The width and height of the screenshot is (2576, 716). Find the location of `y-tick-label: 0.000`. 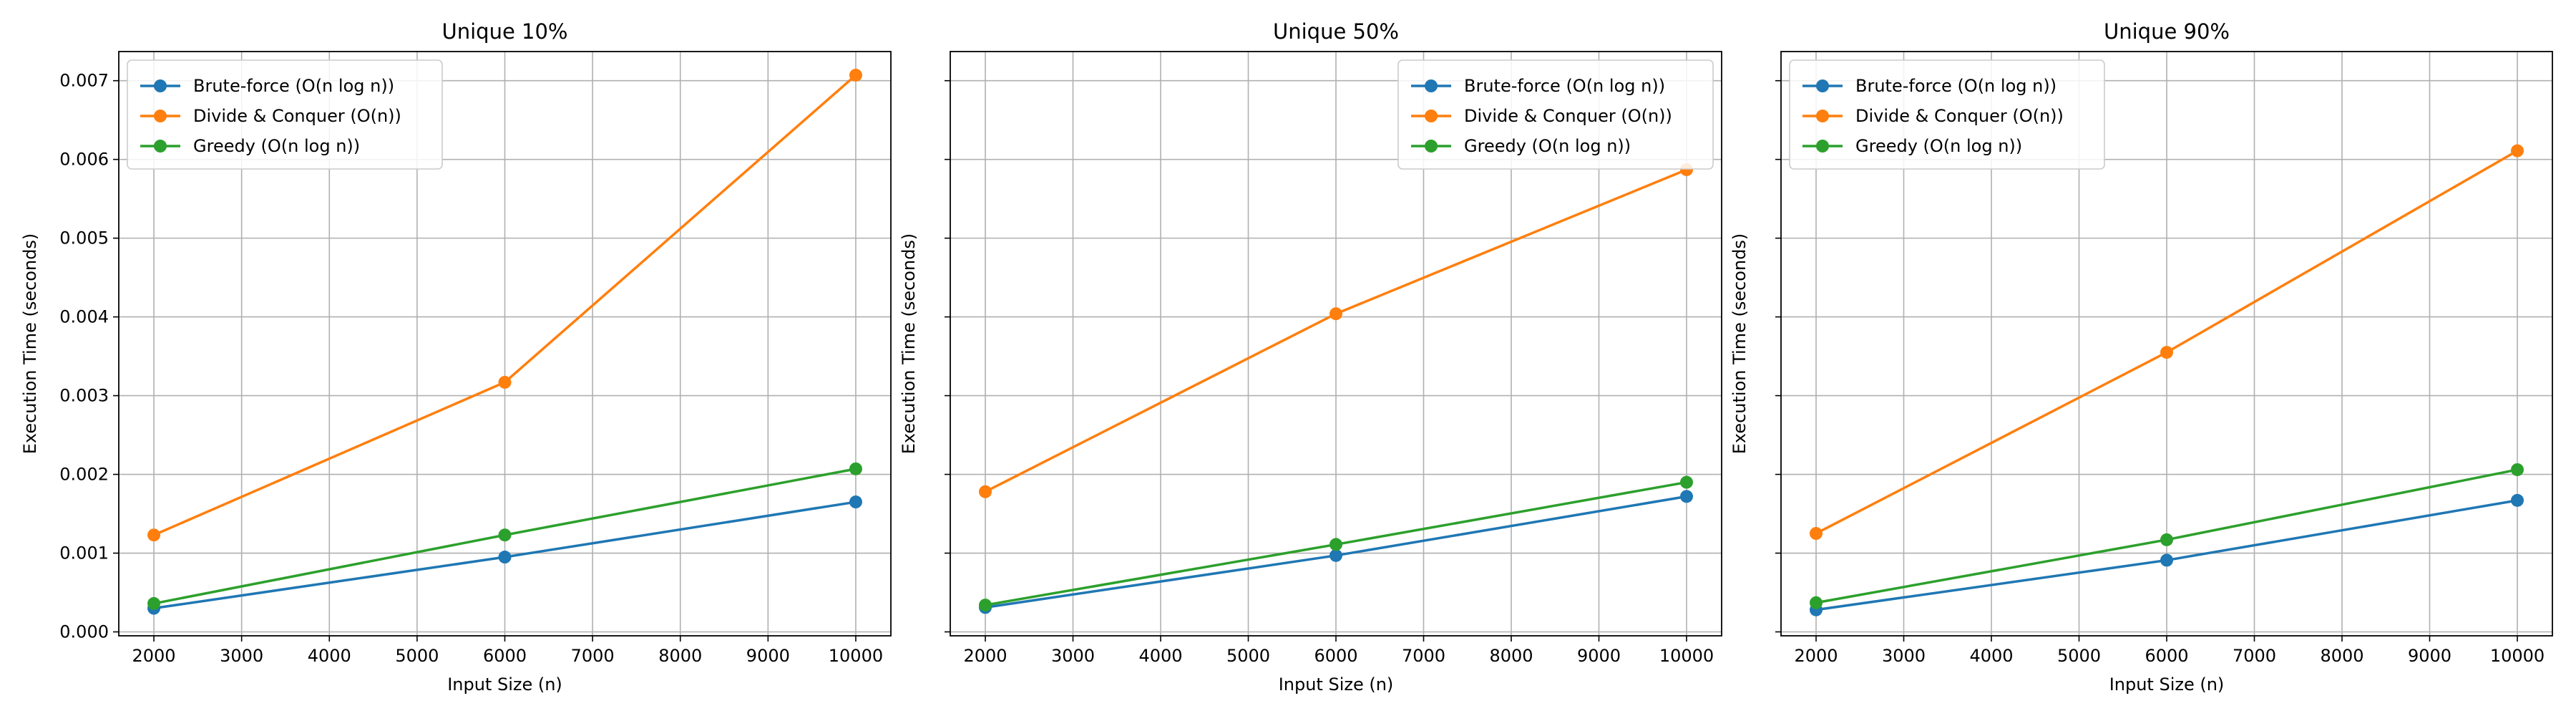

y-tick-label: 0.000 is located at coordinates (84, 632).